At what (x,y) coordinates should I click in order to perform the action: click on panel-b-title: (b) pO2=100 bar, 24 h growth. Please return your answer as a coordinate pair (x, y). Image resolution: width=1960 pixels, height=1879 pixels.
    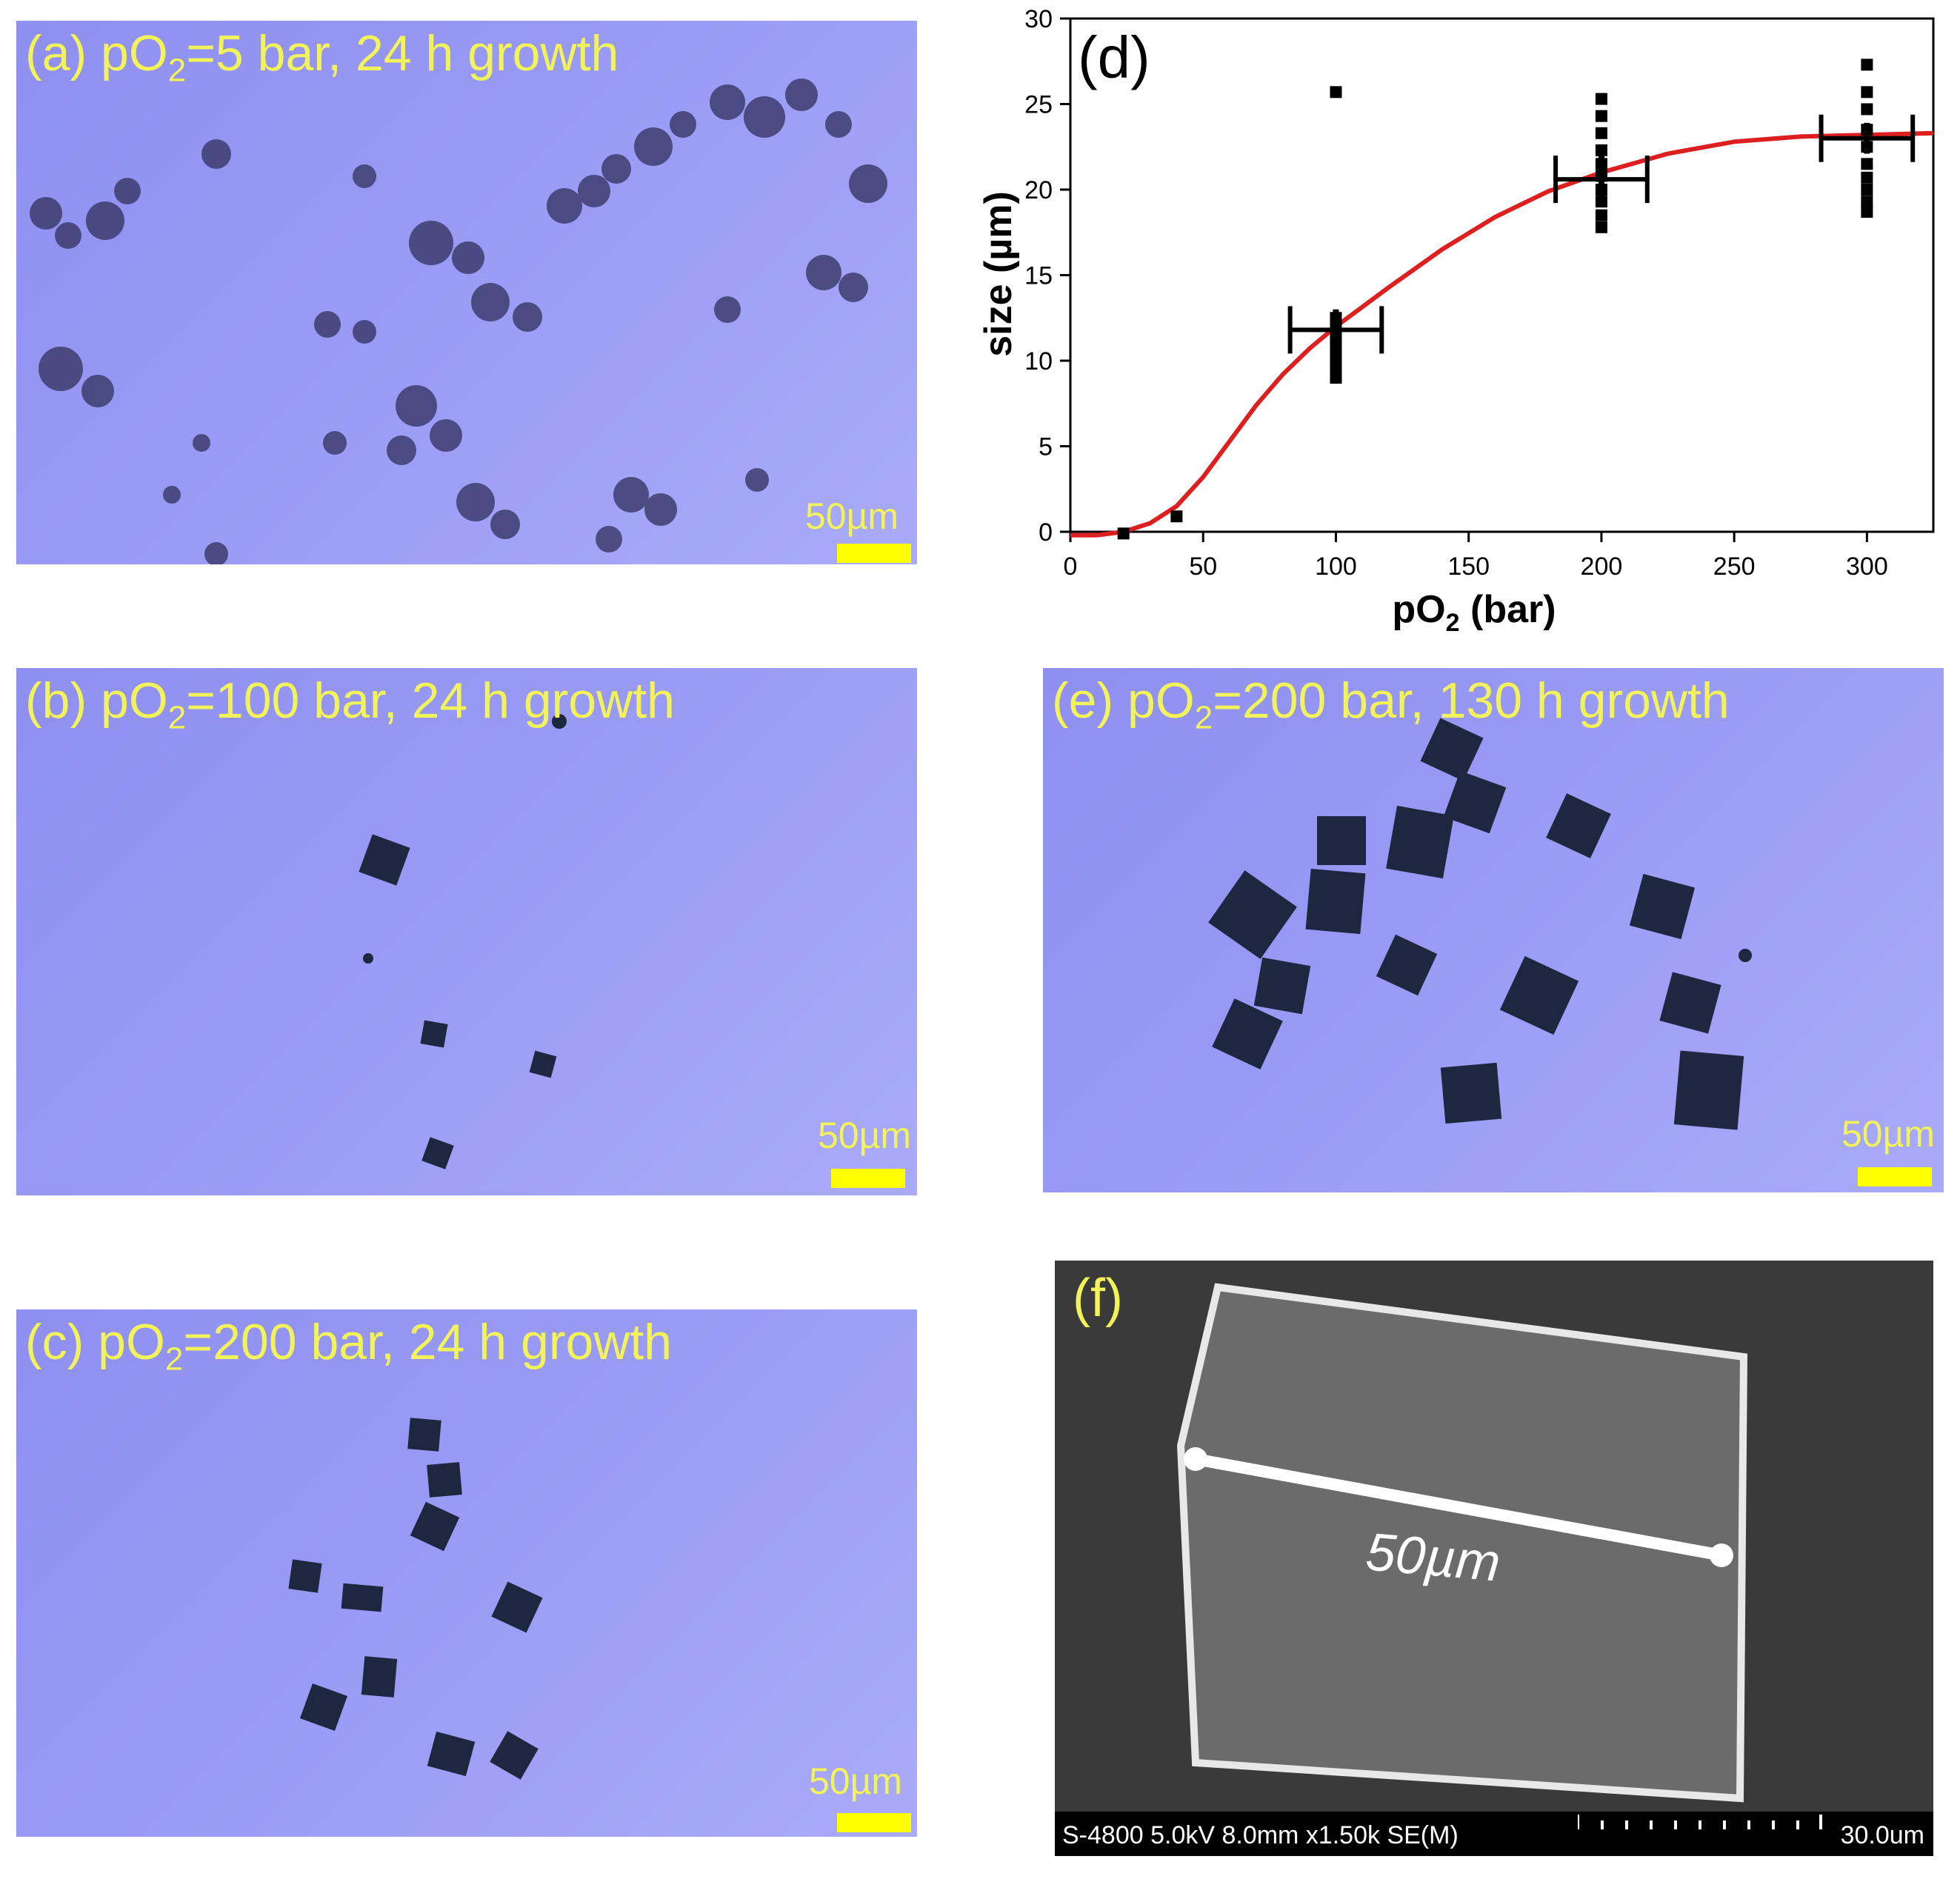
    Looking at the image, I should click on (350, 704).